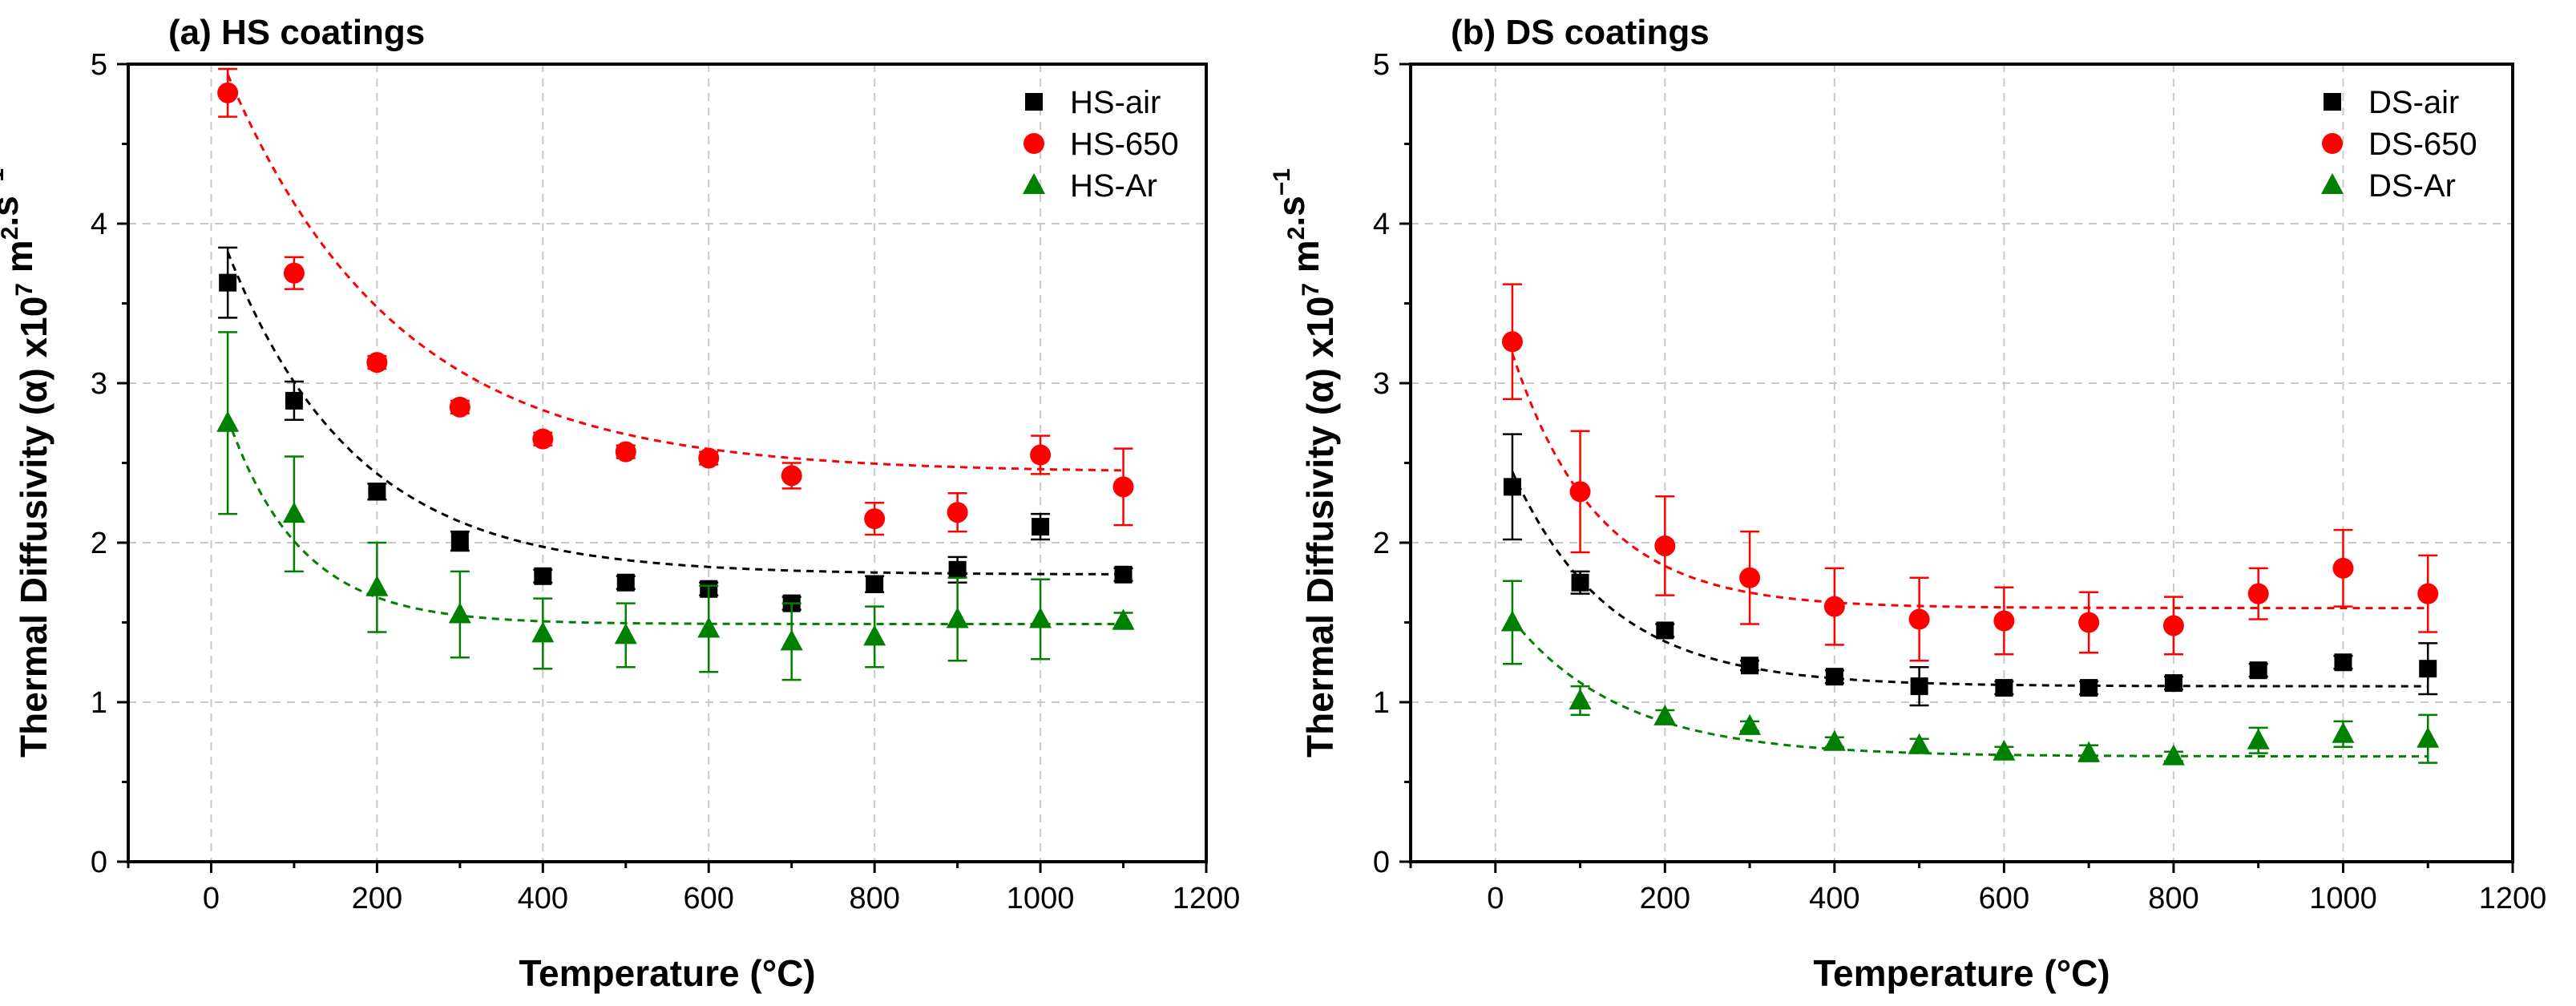 This screenshot has width=2576, height=1006. What do you see at coordinates (2413, 102) in the screenshot?
I see `legend-label: DS-air` at bounding box center [2413, 102].